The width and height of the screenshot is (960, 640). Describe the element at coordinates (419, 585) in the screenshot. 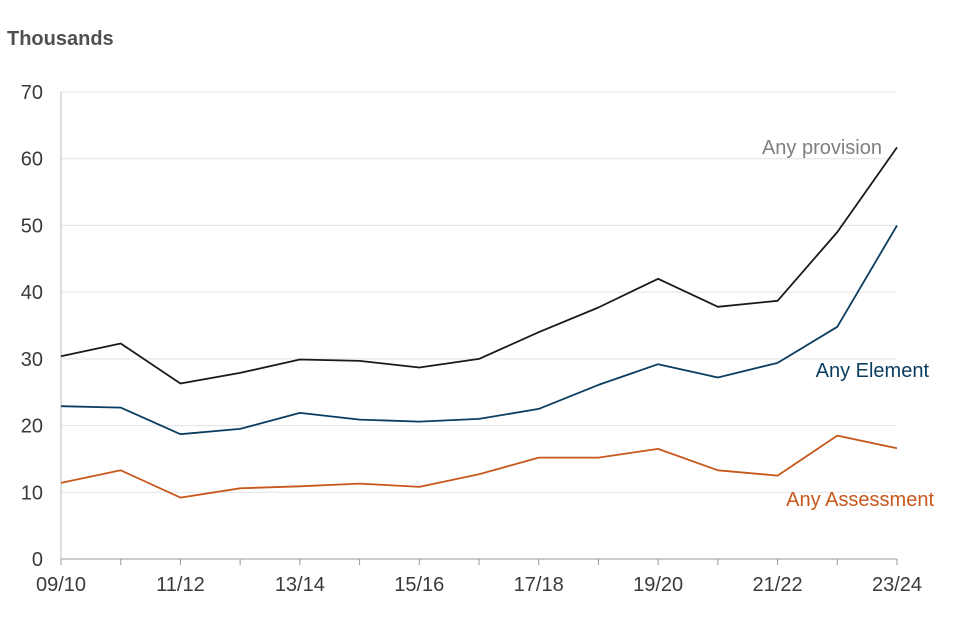

I see `x-tick-label: 15/16` at that location.